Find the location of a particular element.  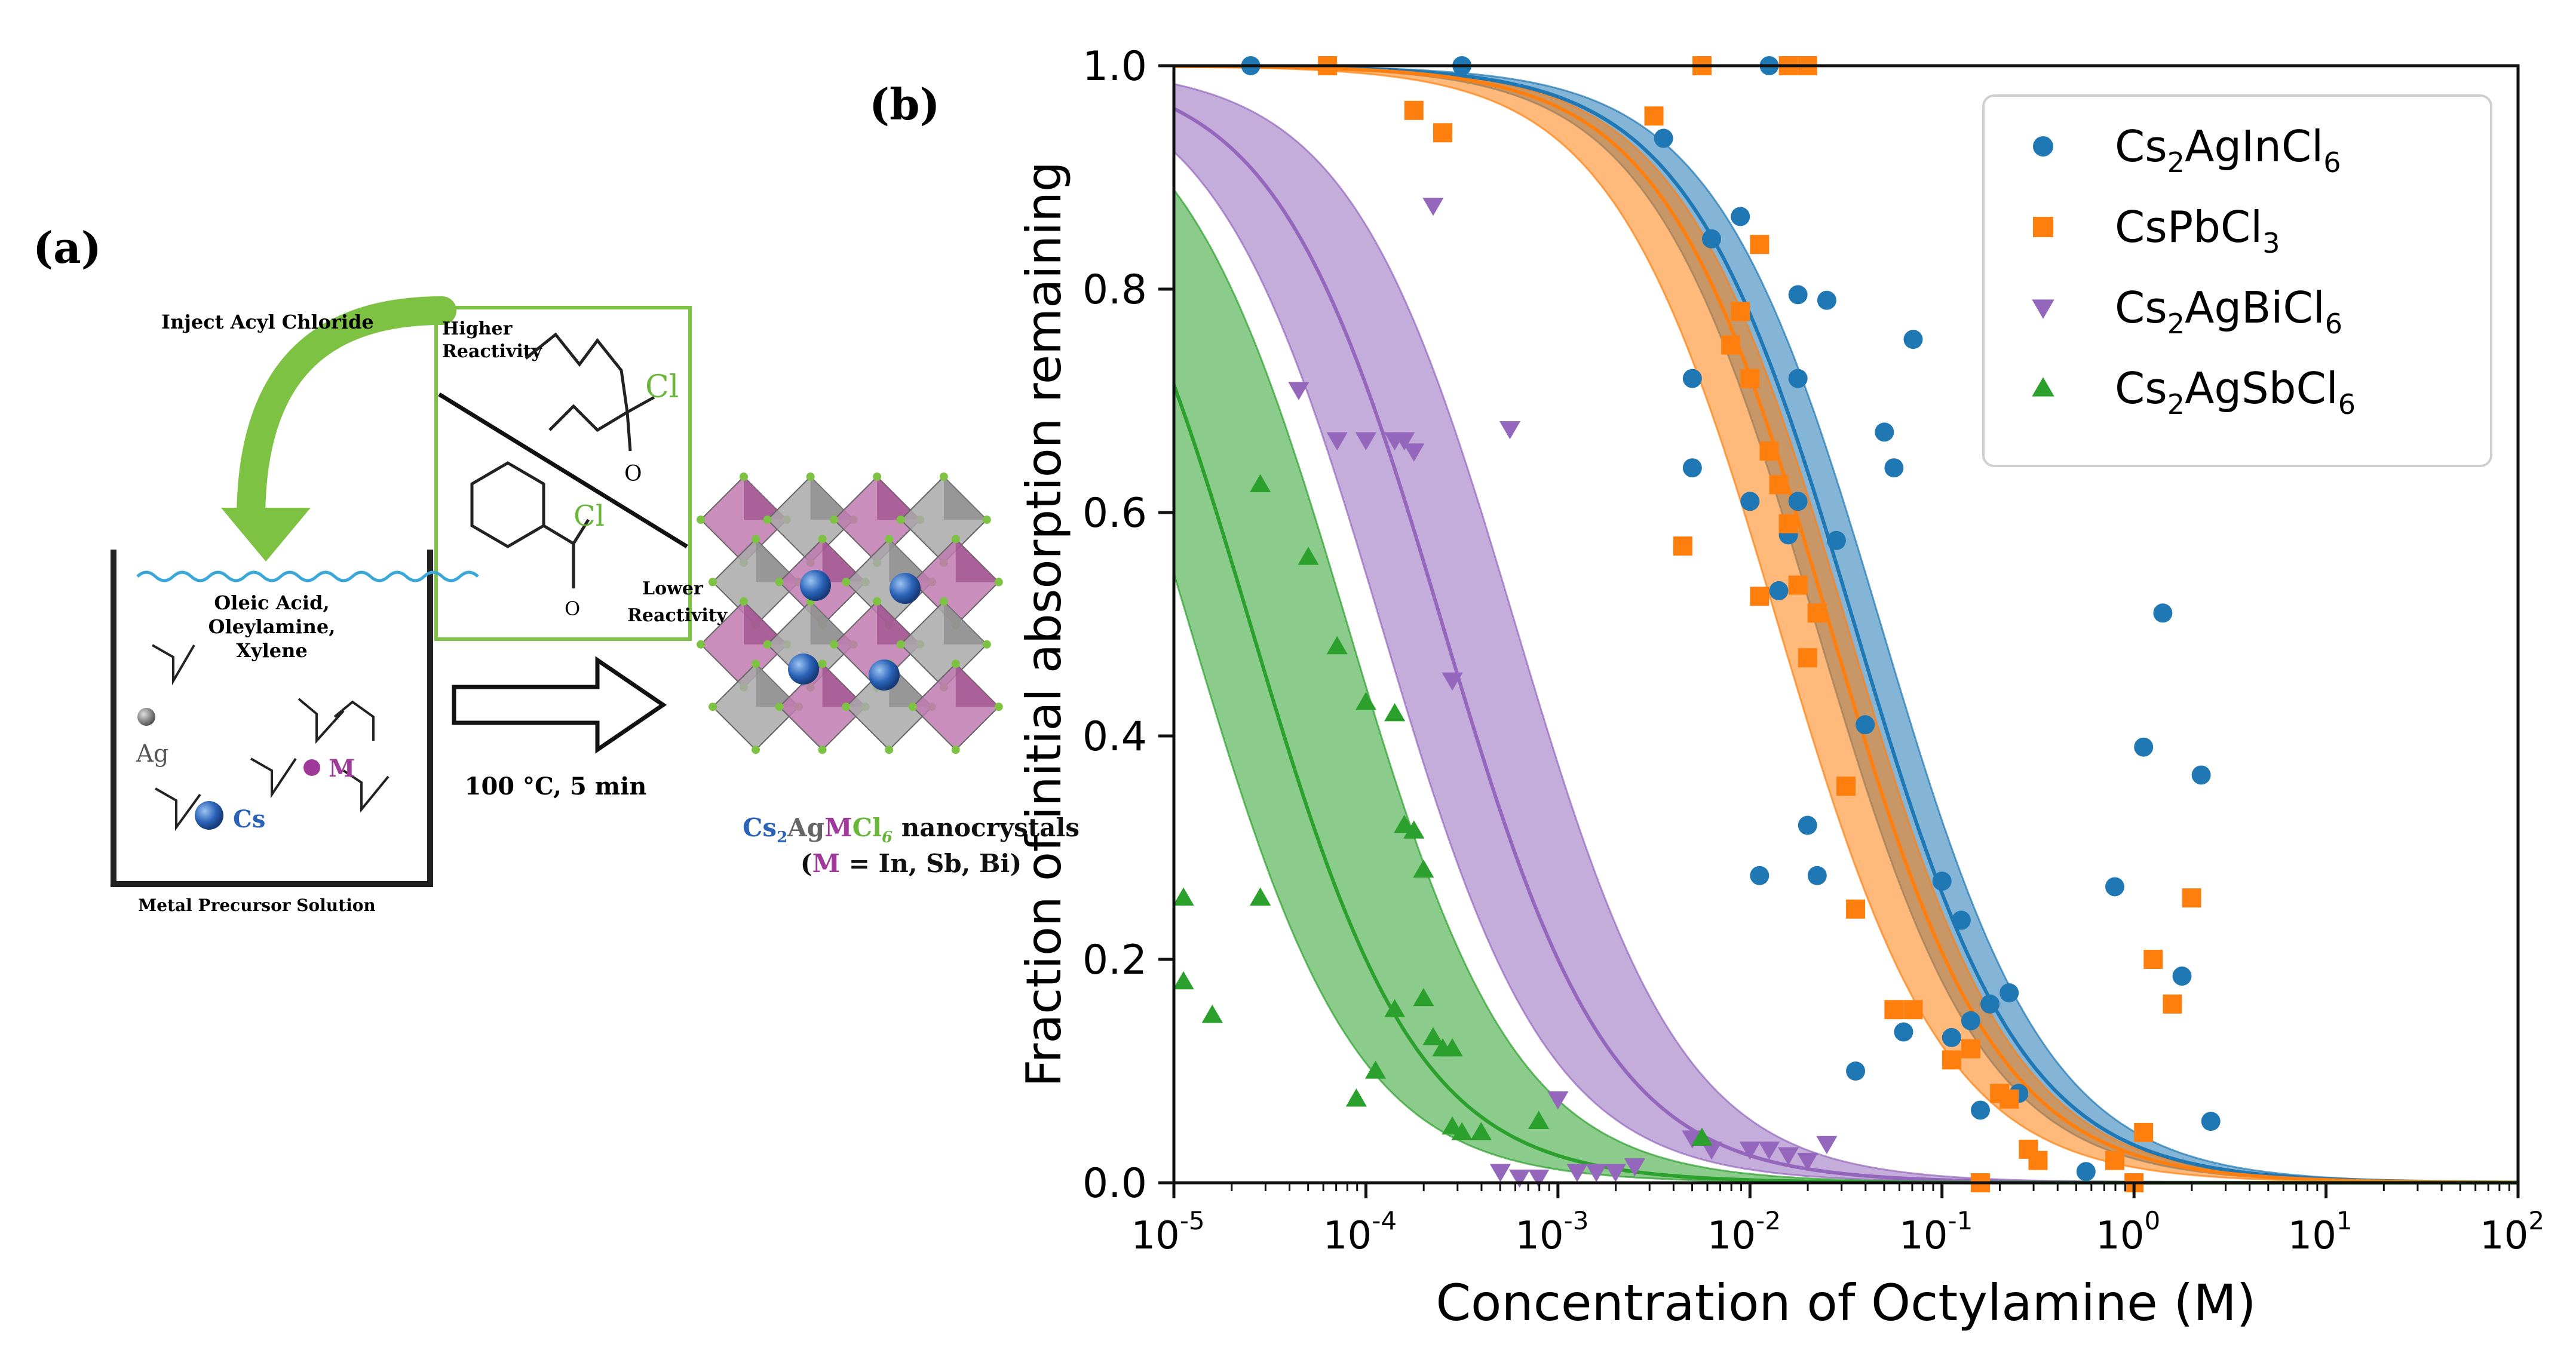

acyl-chloride-1-skeleton is located at coordinates (577, 382).